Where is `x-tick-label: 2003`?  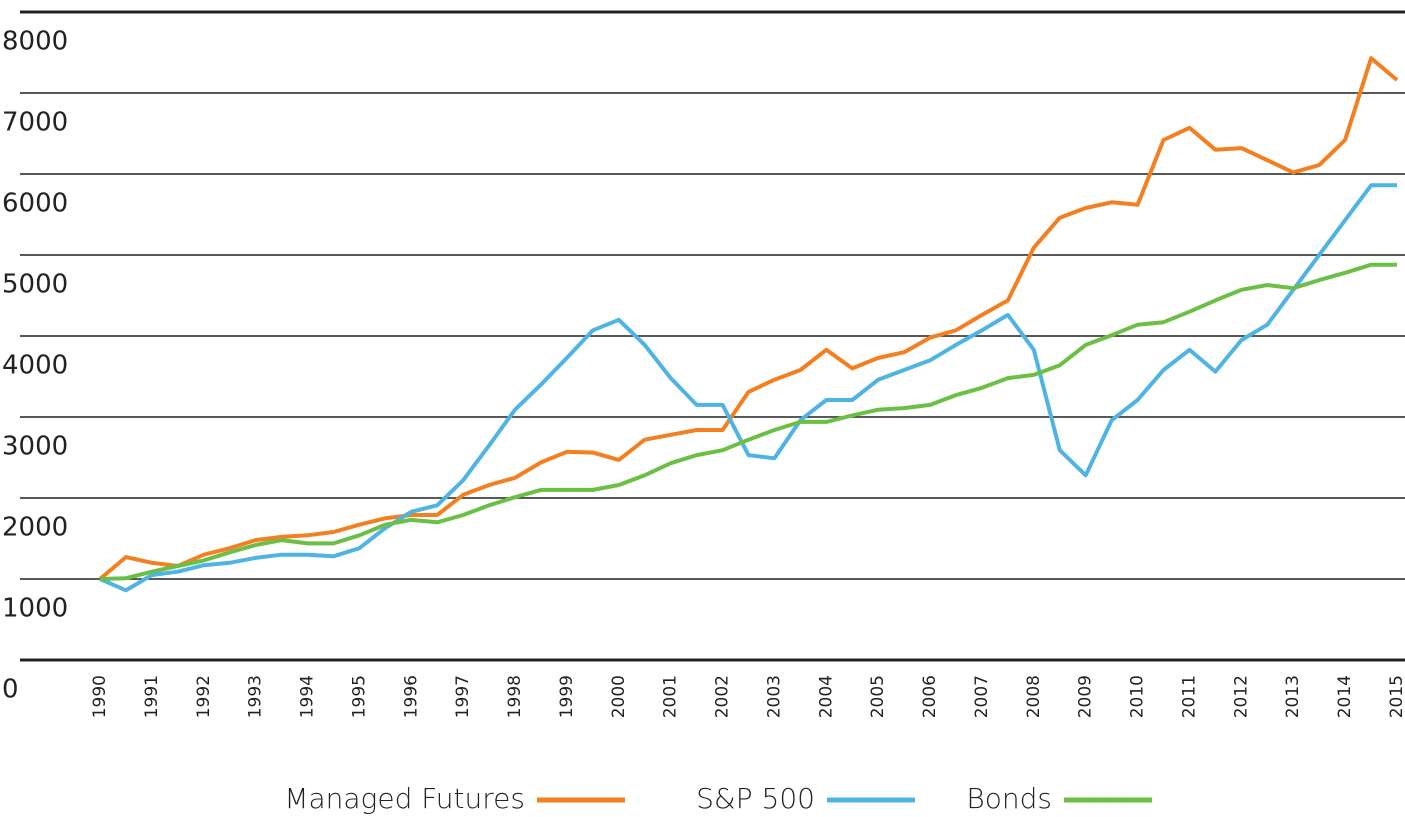 x-tick-label: 2003 is located at coordinates (774, 696).